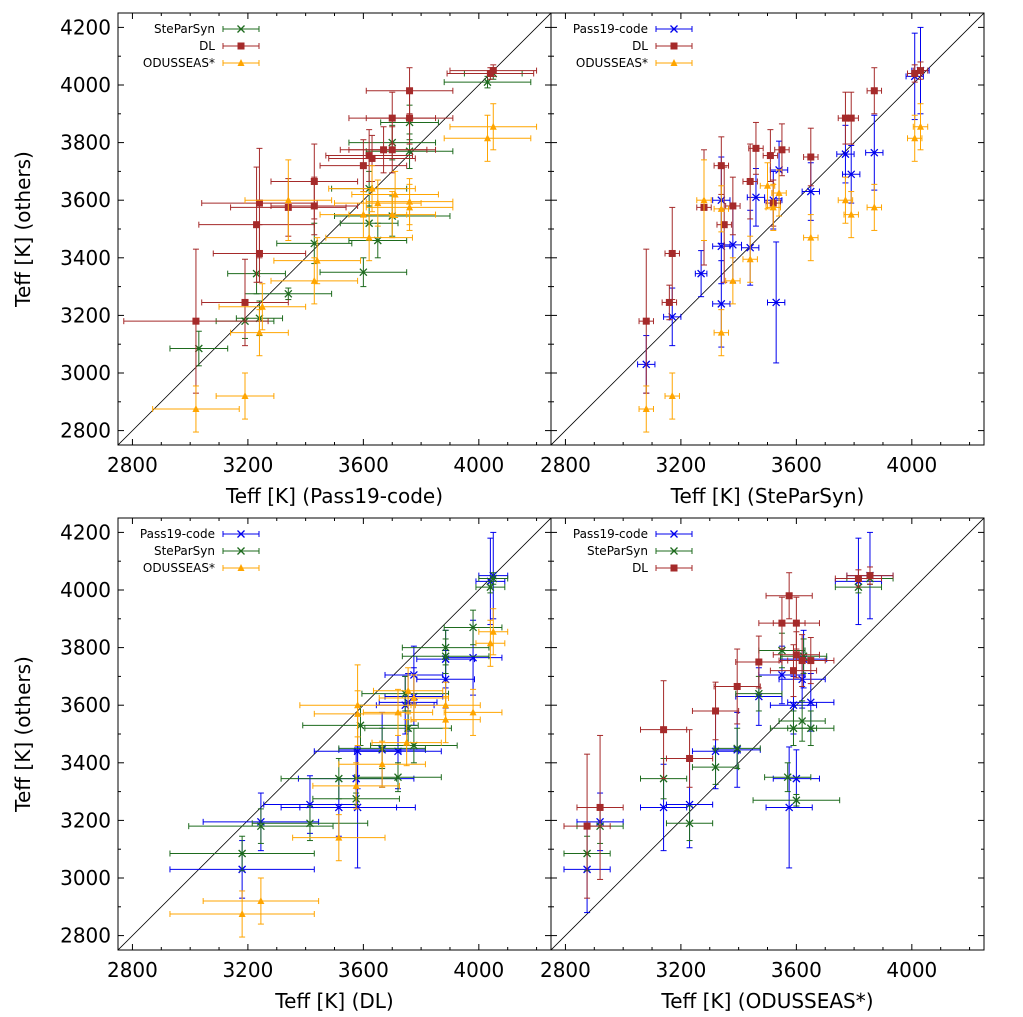 The width and height of the screenshot is (1023, 1017). What do you see at coordinates (796, 465) in the screenshot?
I see `x-tick-label: 3600` at bounding box center [796, 465].